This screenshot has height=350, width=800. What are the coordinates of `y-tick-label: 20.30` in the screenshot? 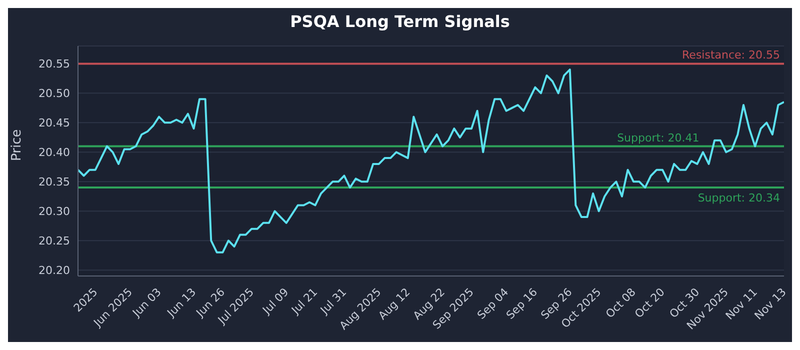 It's located at (54, 211).